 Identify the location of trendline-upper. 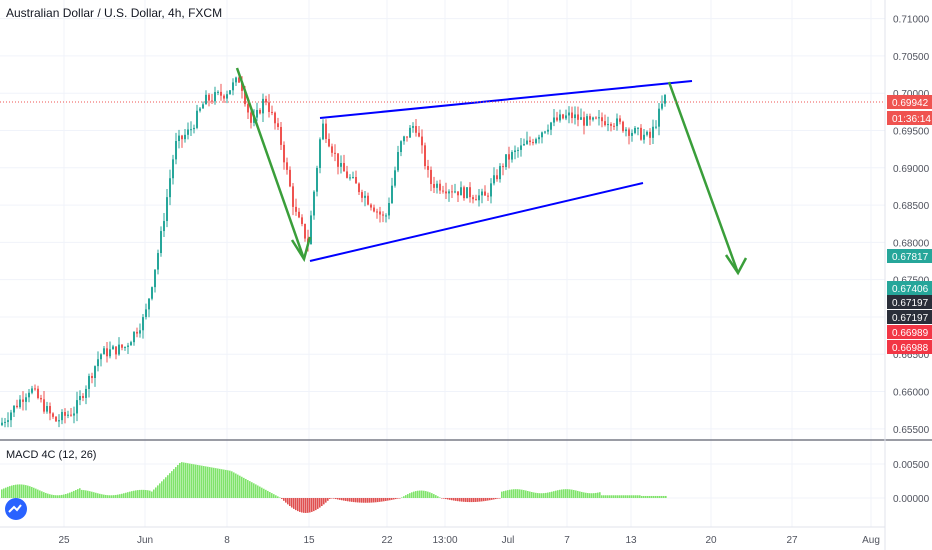
(506, 99).